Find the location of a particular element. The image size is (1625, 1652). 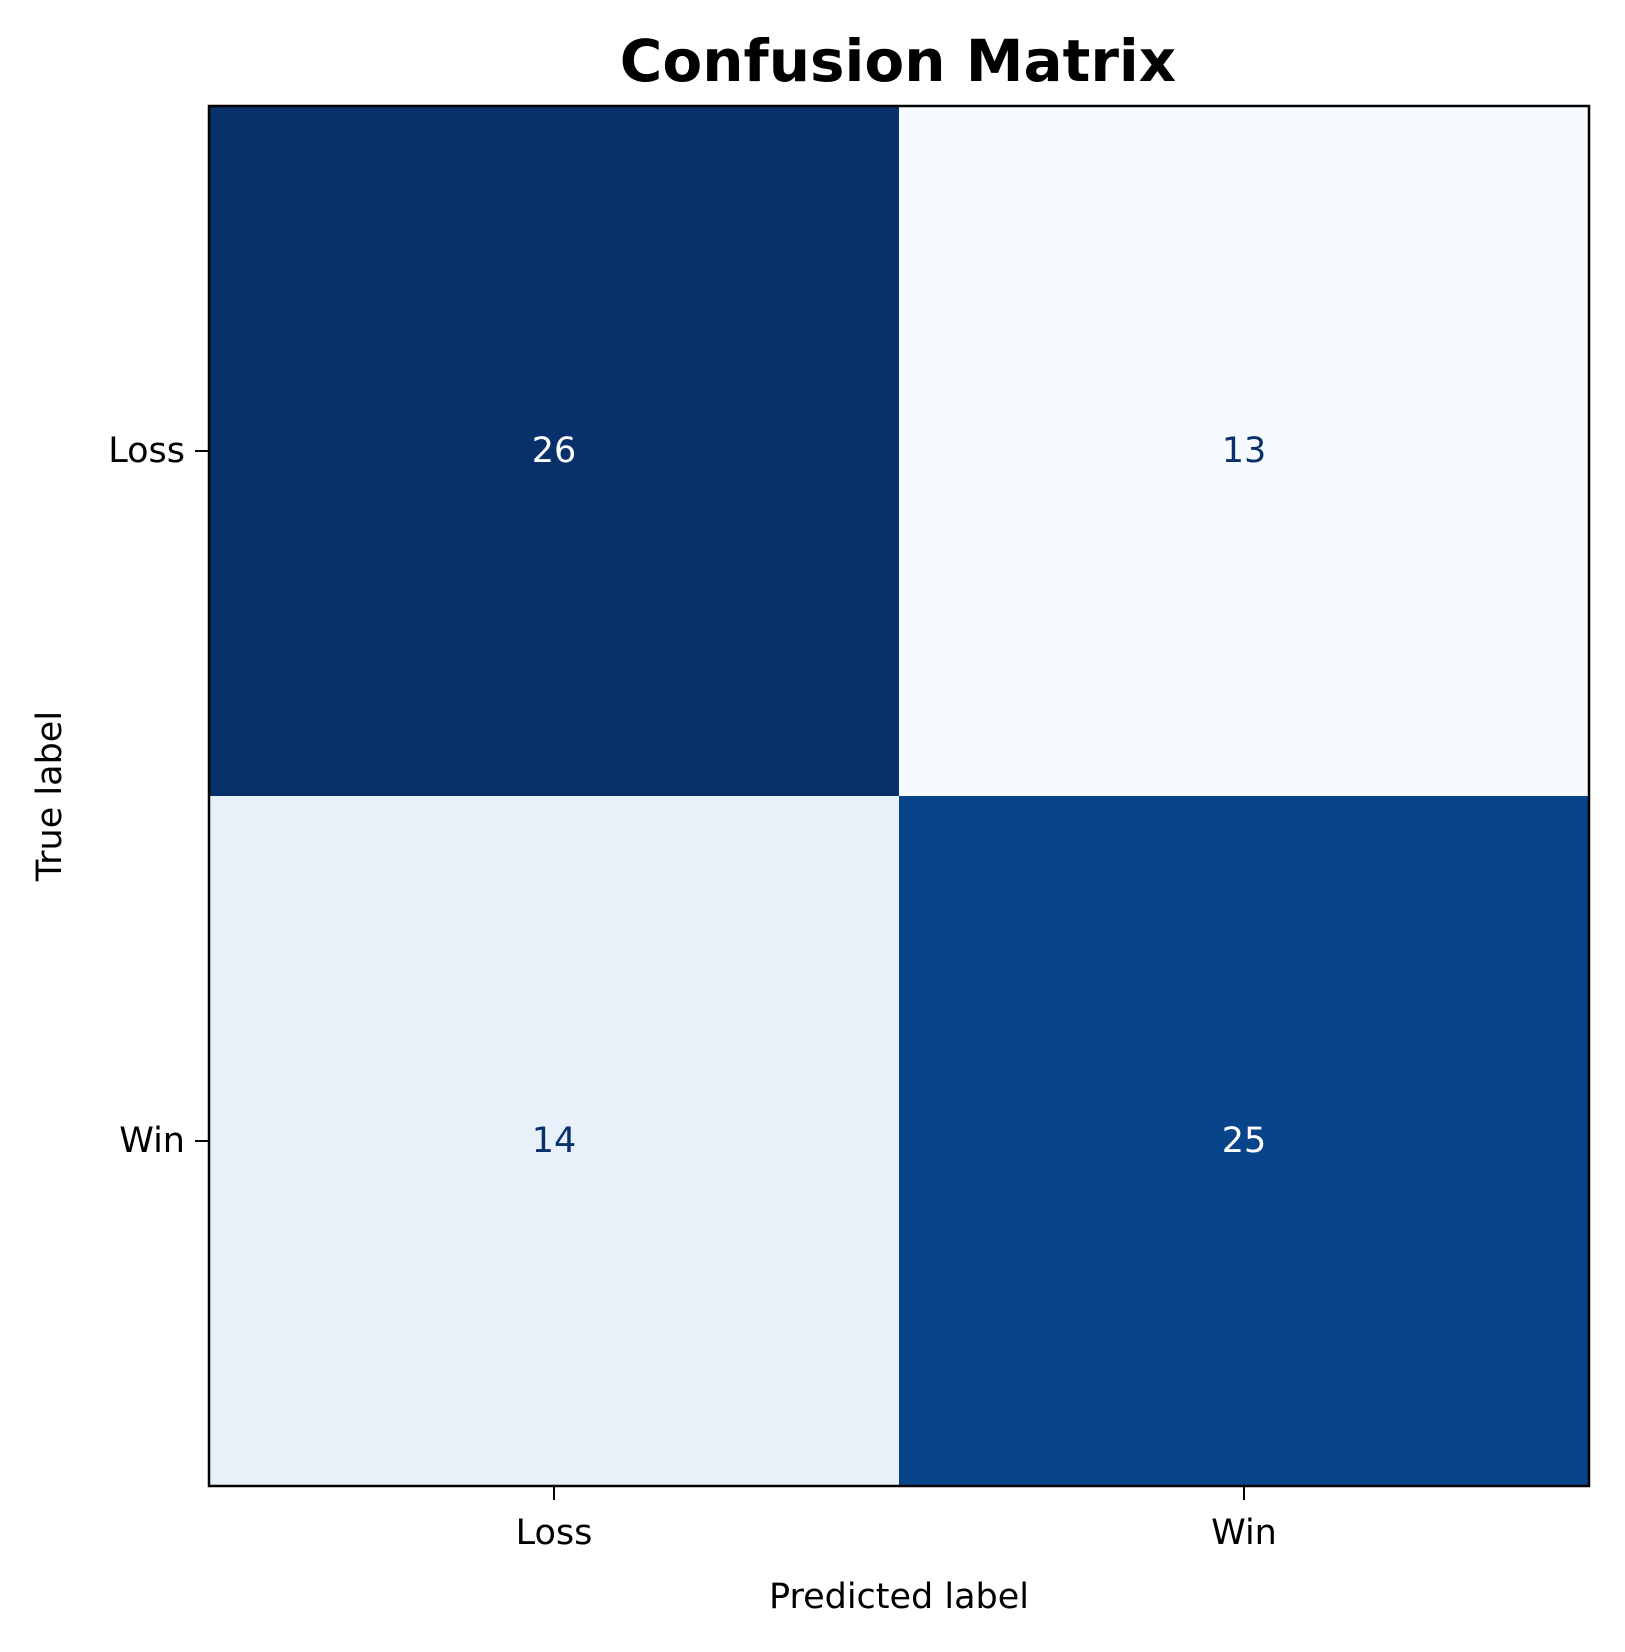

cell-value-label: 14 is located at coordinates (554, 1141).